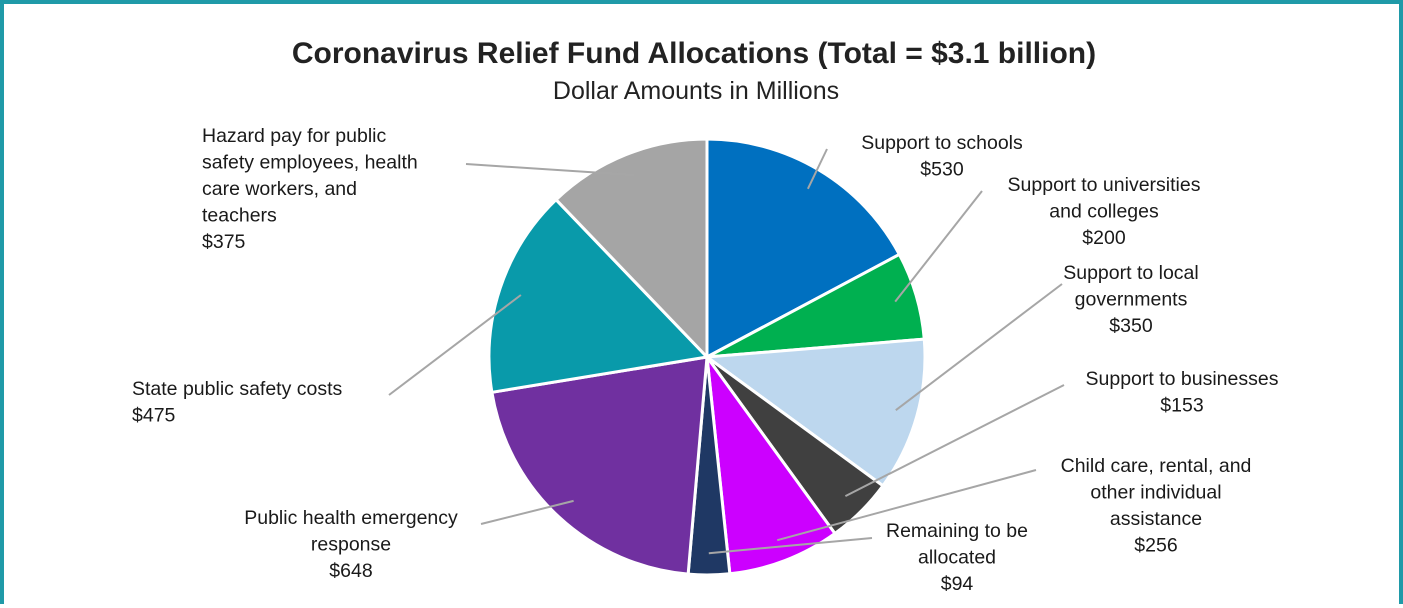 The width and height of the screenshot is (1403, 608). I want to click on leader-line-state-public-safety-costs, so click(455, 345).